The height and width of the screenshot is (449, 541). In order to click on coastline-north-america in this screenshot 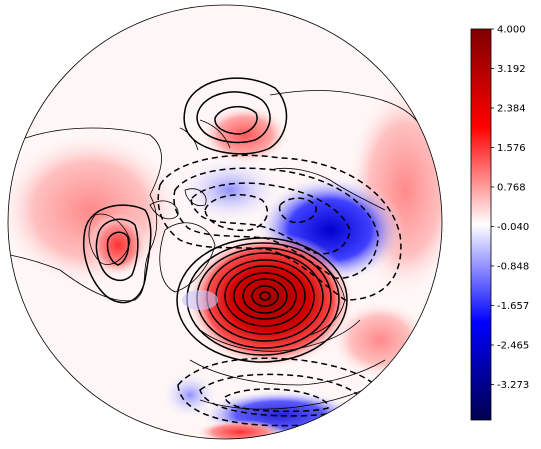, I will do `click(85, 214)`.